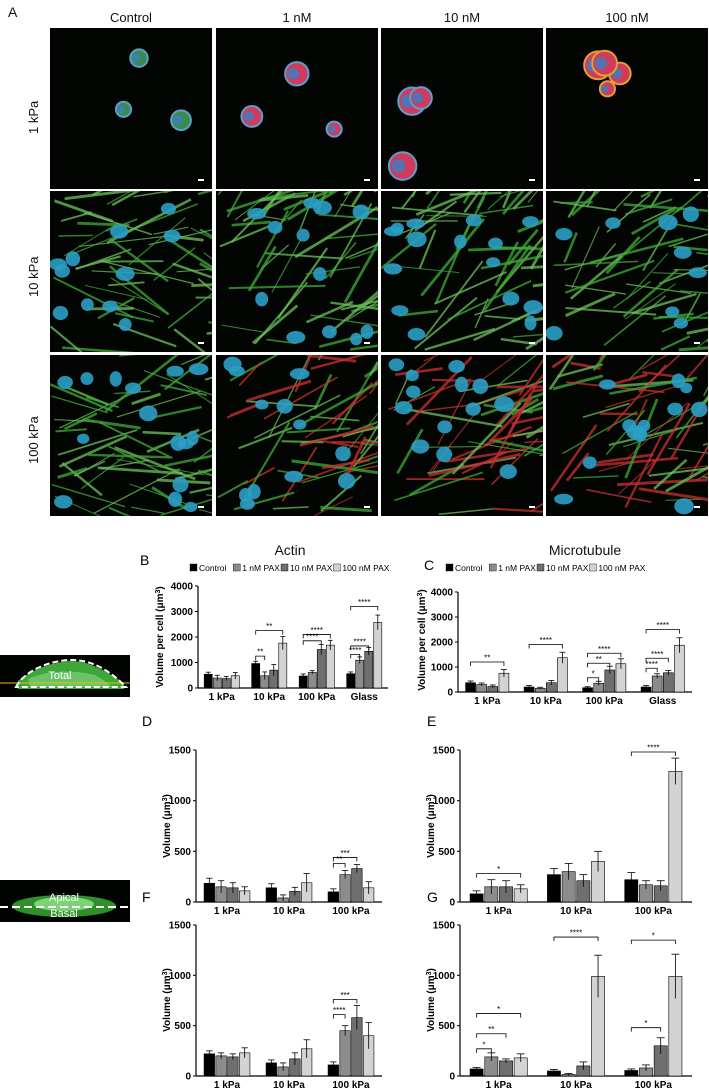  Describe the element at coordinates (182, 638) in the screenshot. I see `y-tick-label: 2000` at that location.